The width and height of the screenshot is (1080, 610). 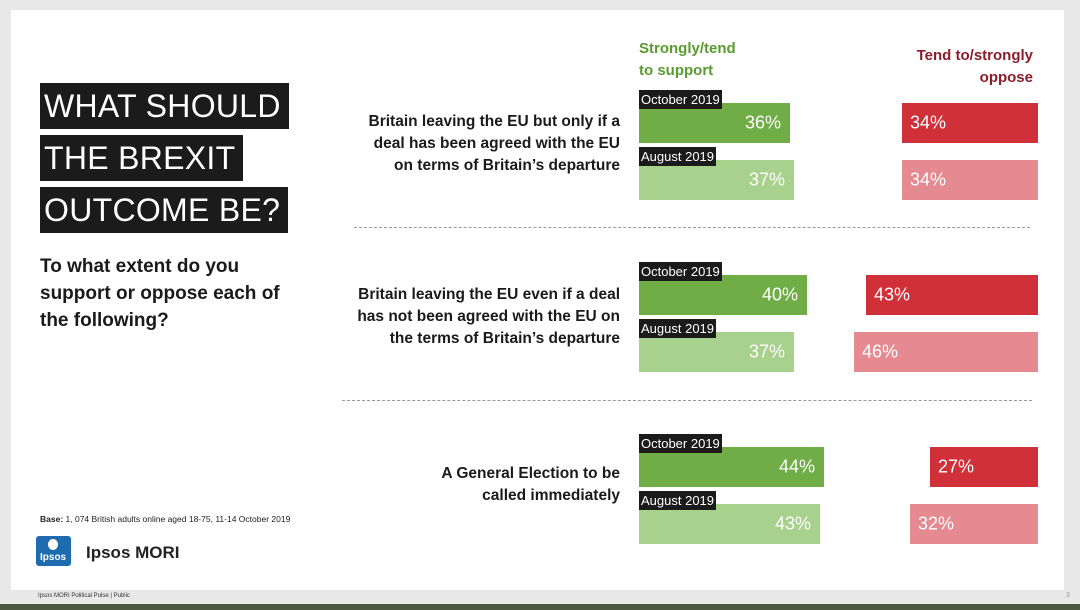 What do you see at coordinates (723, 295) in the screenshot?
I see `support-bar: 40%` at bounding box center [723, 295].